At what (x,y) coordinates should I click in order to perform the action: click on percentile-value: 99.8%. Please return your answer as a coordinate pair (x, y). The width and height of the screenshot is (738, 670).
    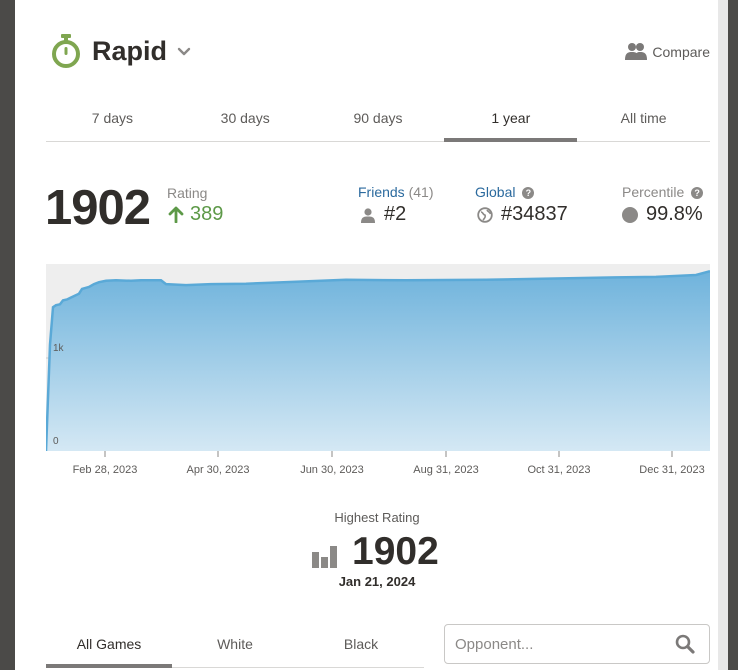
    Looking at the image, I should click on (674, 214).